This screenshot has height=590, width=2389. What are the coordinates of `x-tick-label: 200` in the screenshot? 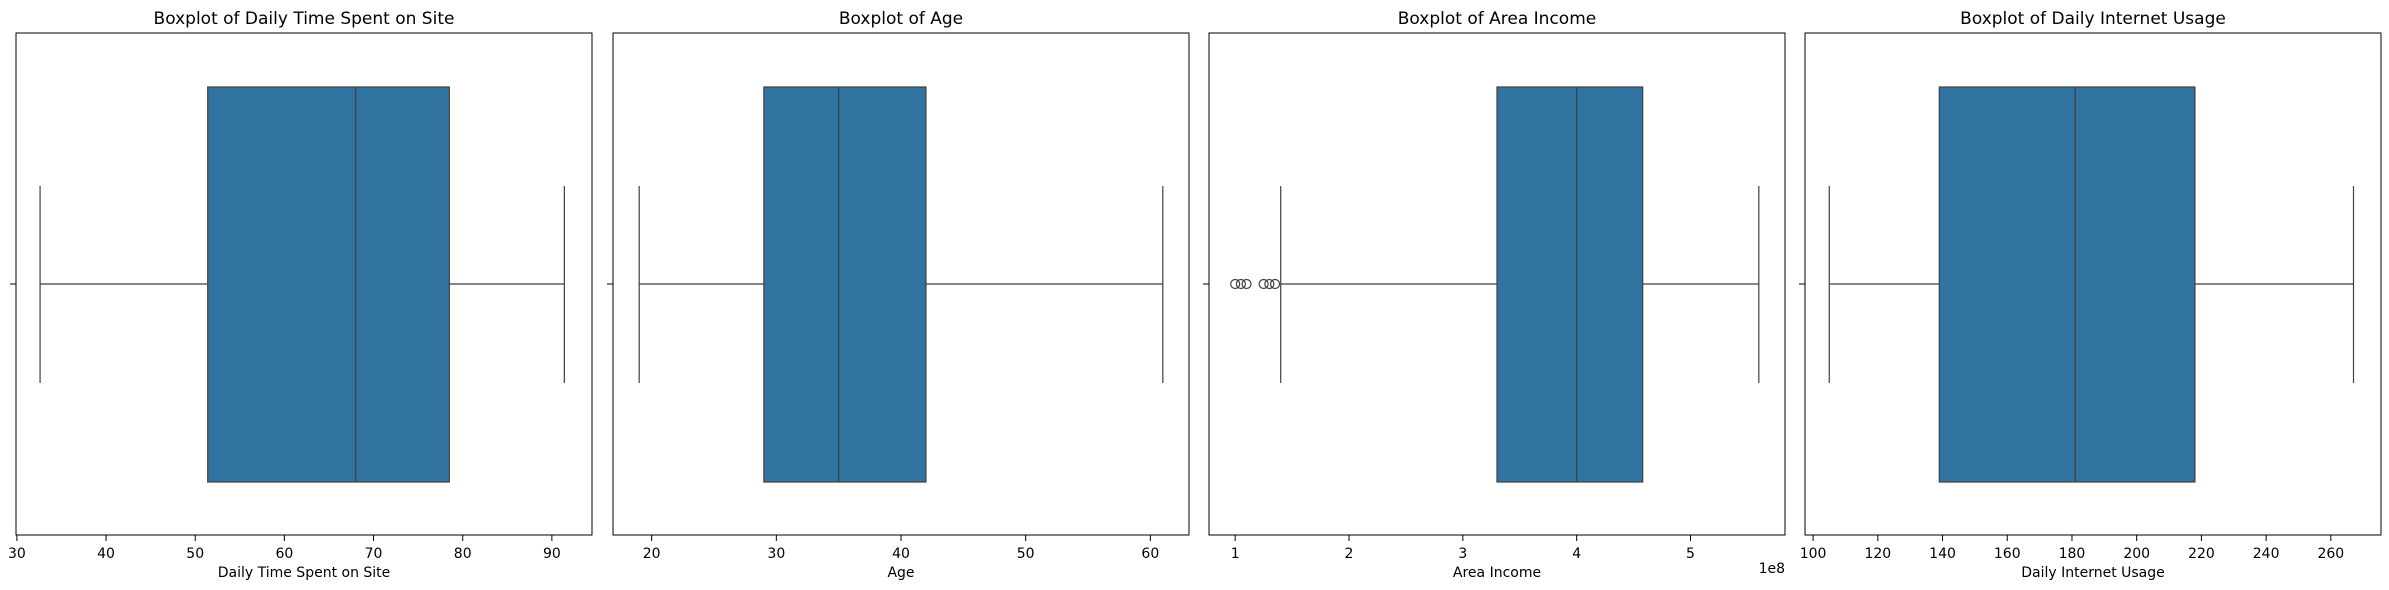 It's located at (2136, 554).